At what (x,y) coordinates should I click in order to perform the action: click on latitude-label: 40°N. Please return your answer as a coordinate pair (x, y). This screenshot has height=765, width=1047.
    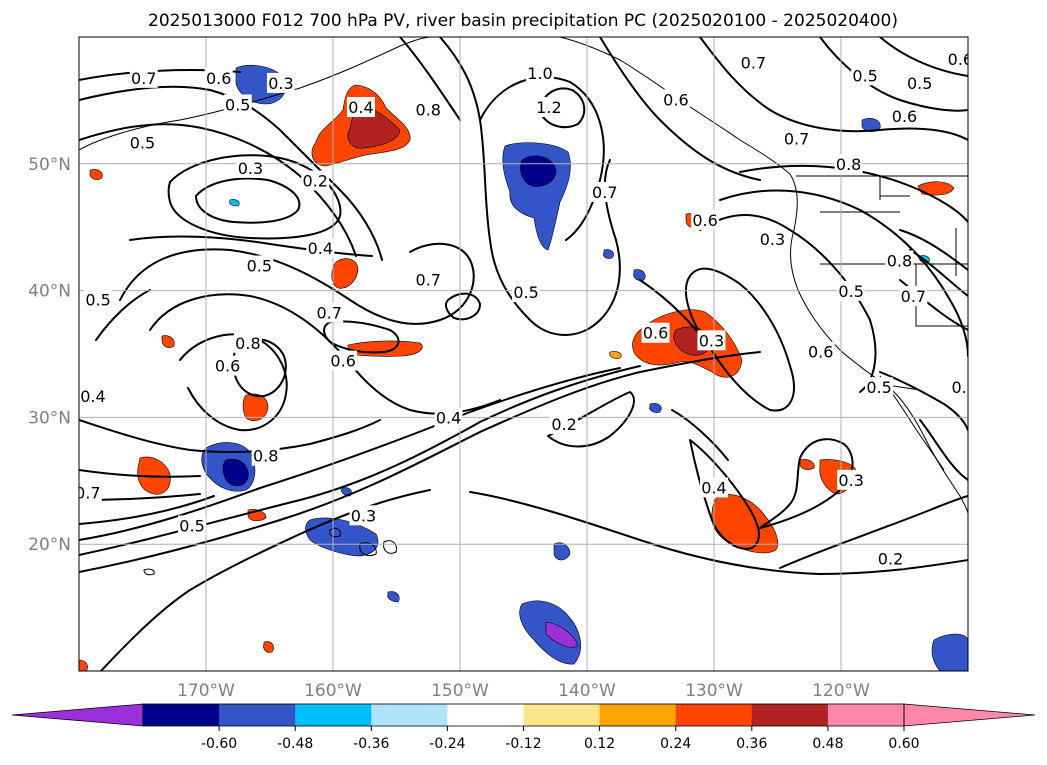
    Looking at the image, I should click on (49, 292).